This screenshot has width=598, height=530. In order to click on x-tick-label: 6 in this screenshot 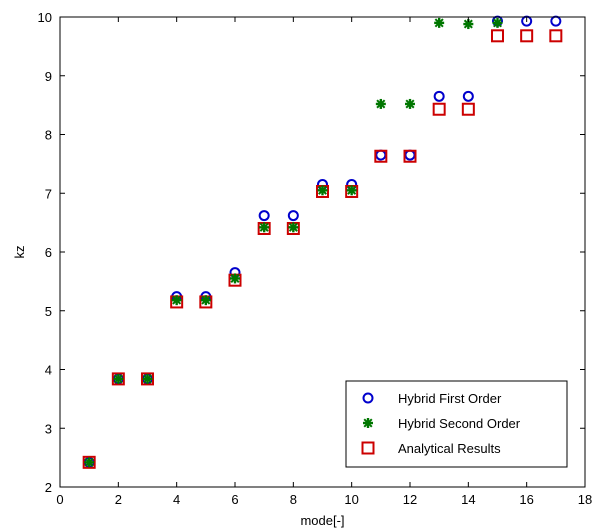, I will do `click(234, 499)`.